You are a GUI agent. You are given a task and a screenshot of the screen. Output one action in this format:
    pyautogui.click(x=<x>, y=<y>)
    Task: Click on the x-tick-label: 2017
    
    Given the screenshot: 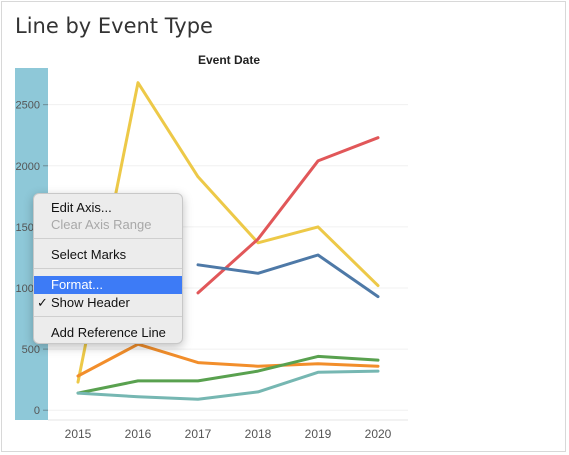 What is the action you would take?
    pyautogui.click(x=198, y=434)
    